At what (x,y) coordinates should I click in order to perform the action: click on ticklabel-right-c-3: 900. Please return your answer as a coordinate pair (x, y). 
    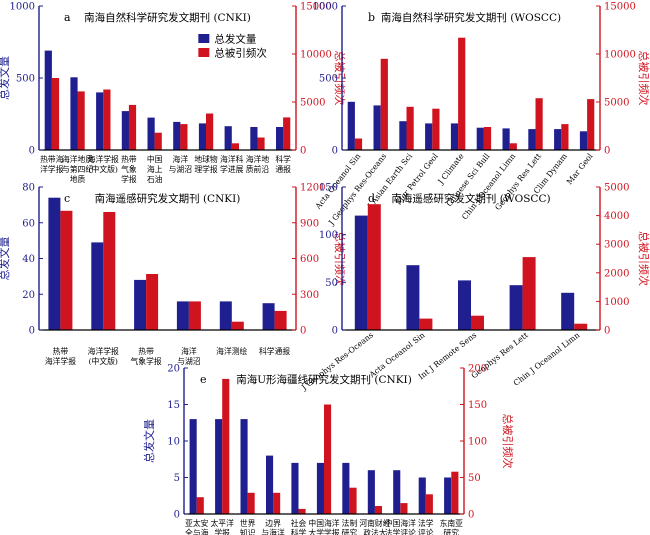
    Looking at the image, I should click on (309, 223).